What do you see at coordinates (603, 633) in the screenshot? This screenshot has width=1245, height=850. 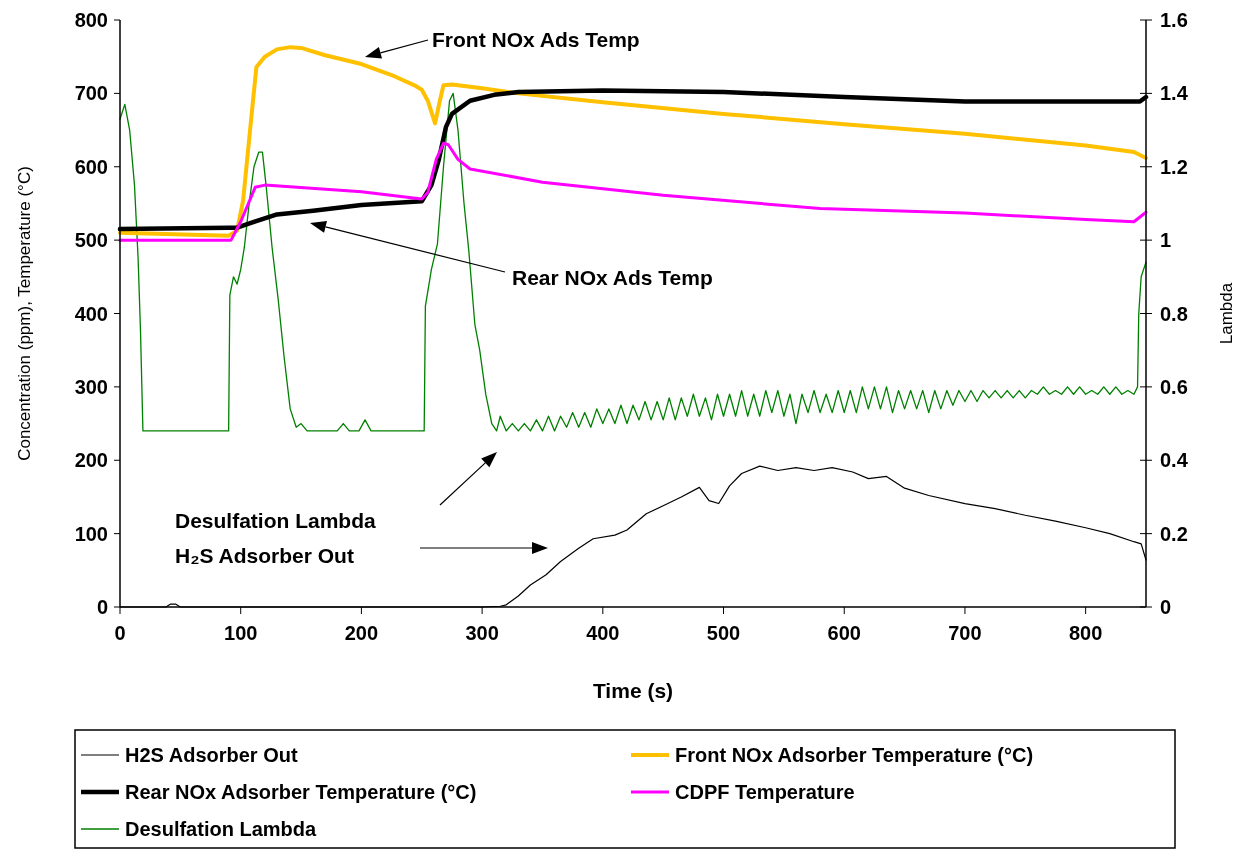 I see `x-tick-label: 400` at bounding box center [603, 633].